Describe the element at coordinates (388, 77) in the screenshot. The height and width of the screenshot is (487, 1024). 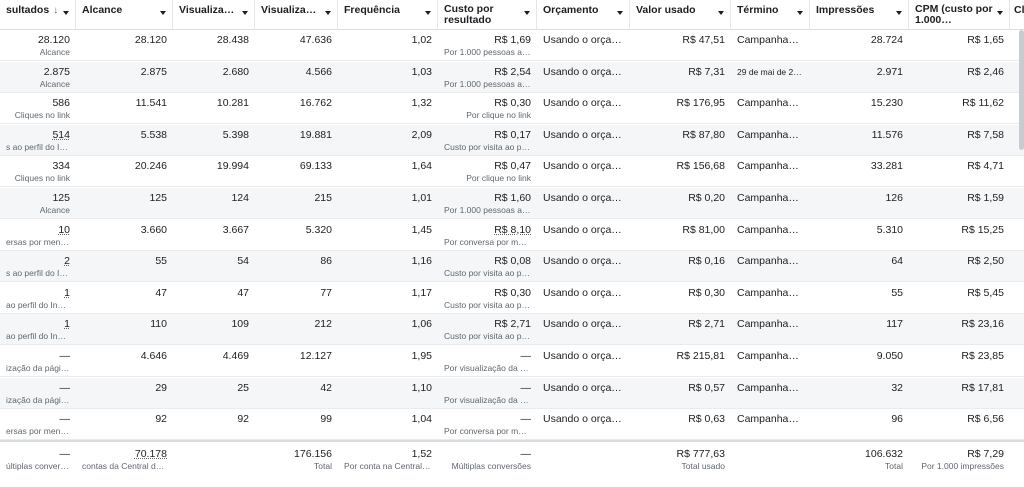
I see `cell-frequencia: 1,03` at that location.